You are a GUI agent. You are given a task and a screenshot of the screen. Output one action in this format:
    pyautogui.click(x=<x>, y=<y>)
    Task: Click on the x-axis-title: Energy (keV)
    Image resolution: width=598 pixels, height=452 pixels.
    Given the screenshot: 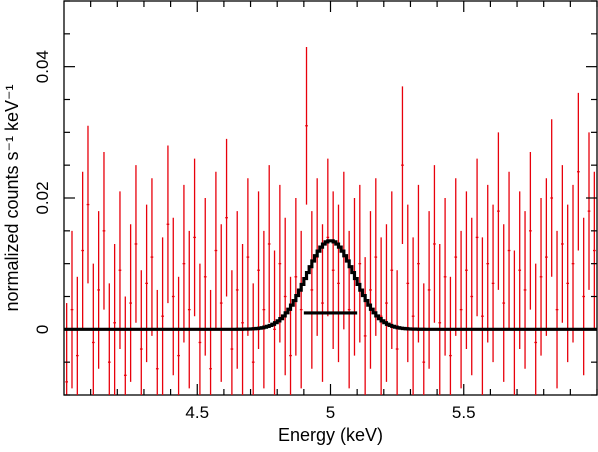 What is the action you would take?
    pyautogui.click(x=330, y=435)
    